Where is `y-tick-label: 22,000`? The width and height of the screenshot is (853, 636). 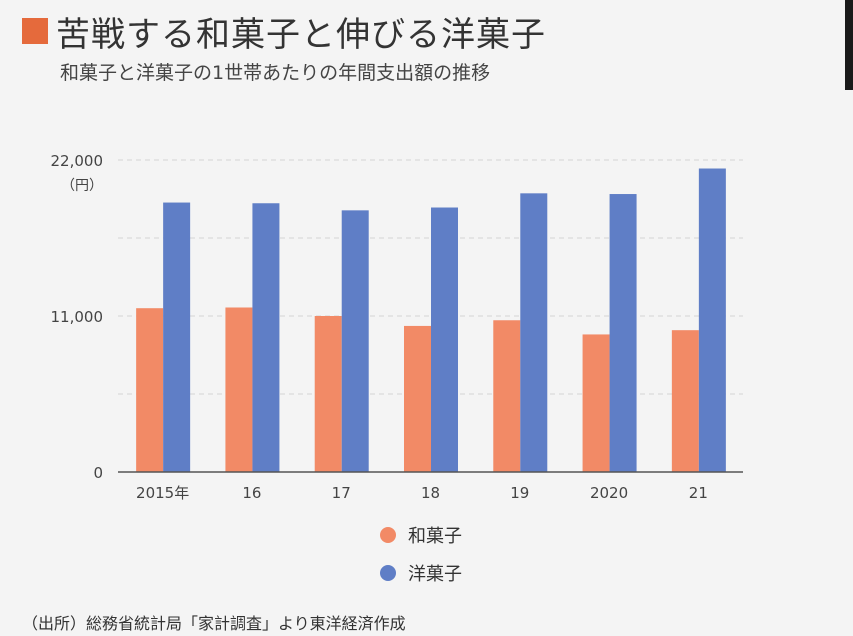
y-tick-label: 22,000 is located at coordinates (77, 161).